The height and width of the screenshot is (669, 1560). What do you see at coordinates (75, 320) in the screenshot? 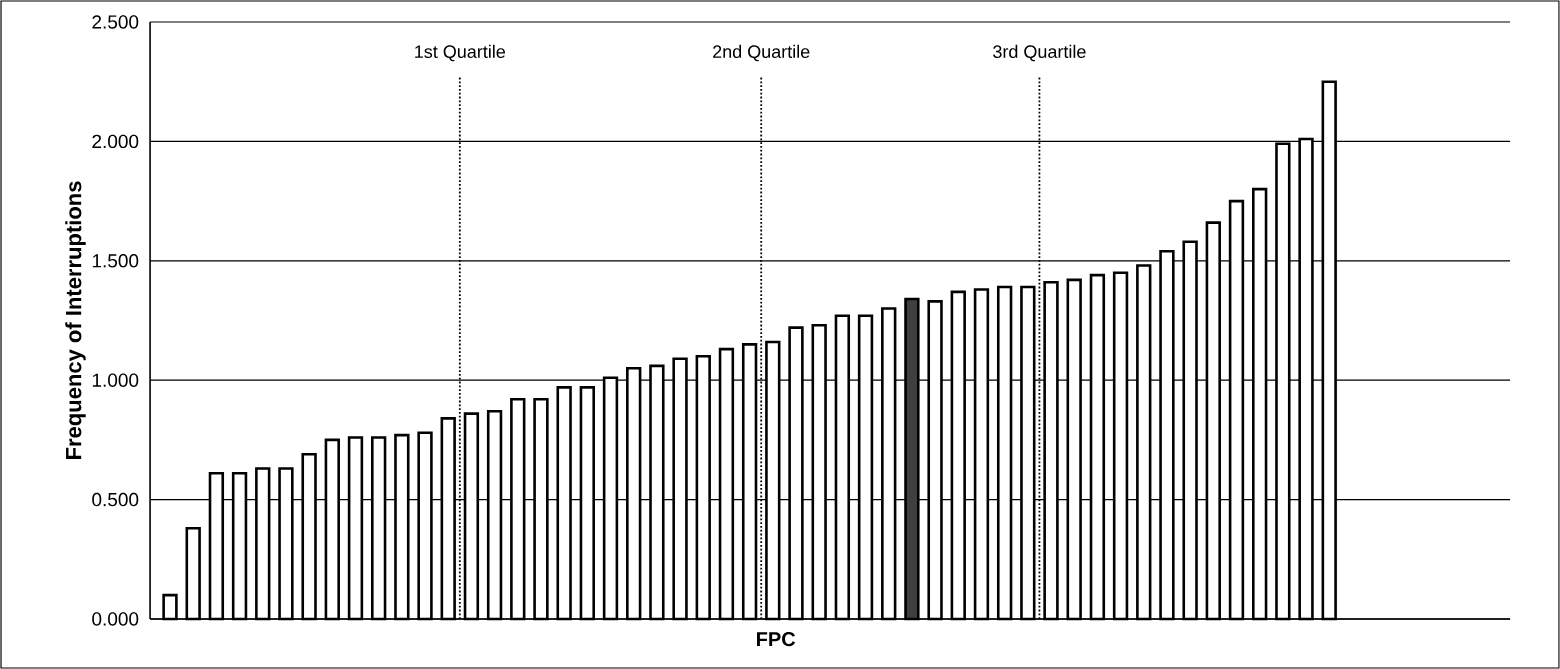
I see `y-axis-title: Frequency of Interruptions` at bounding box center [75, 320].